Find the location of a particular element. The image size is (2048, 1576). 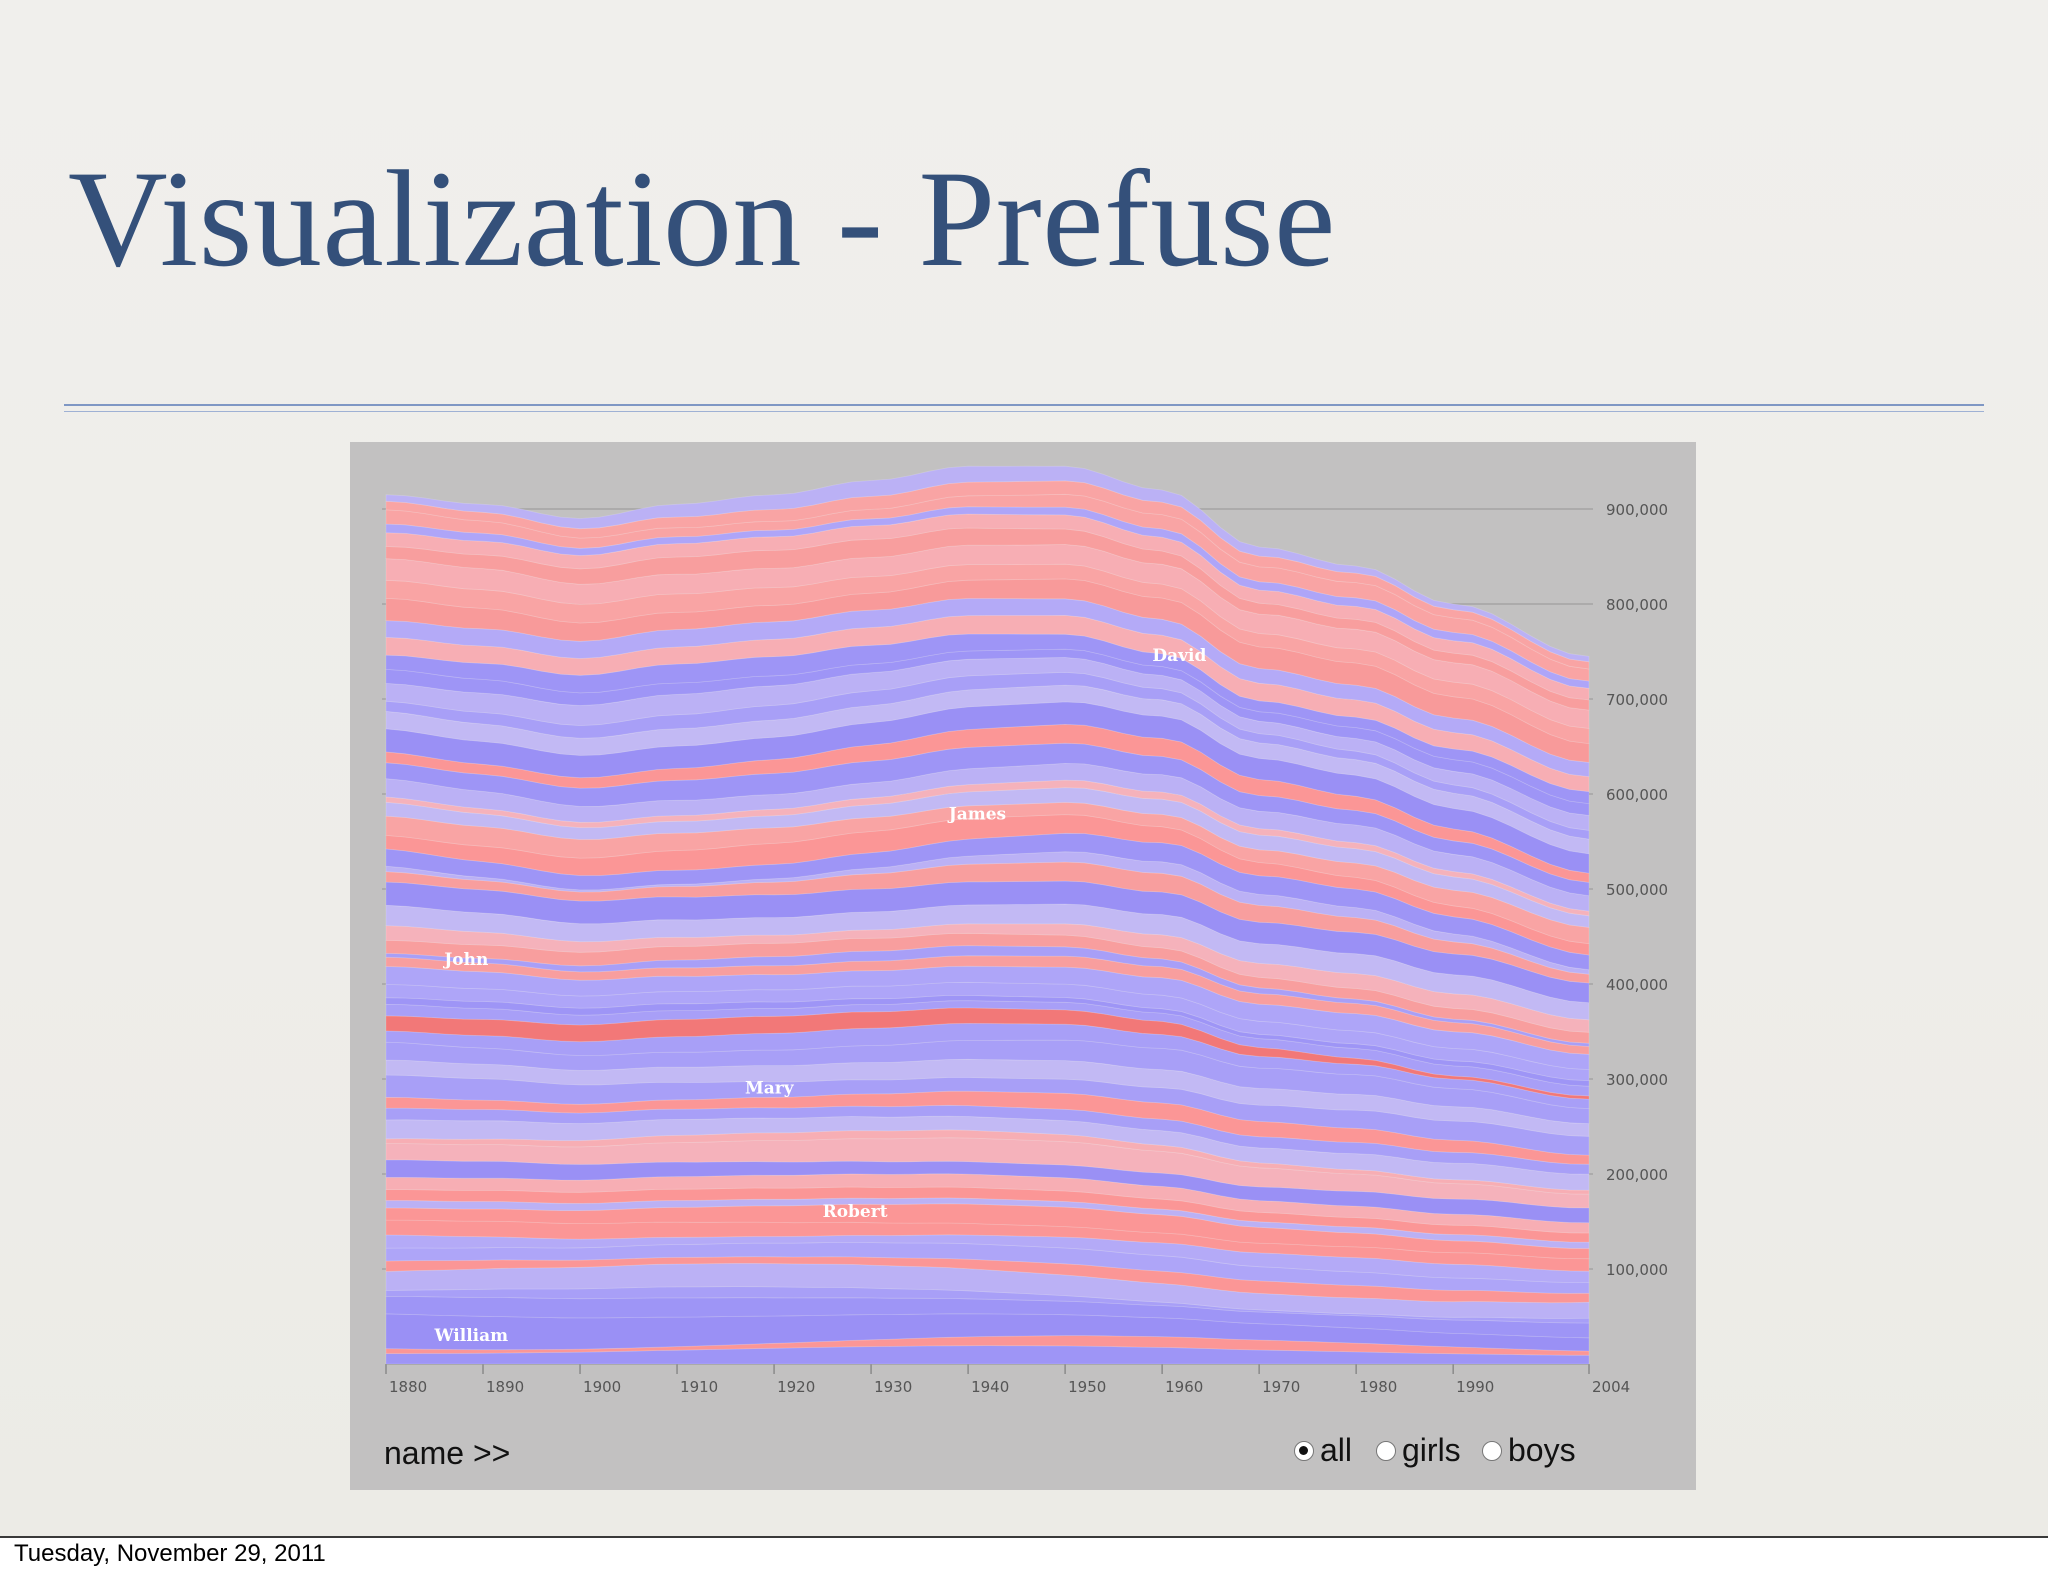

stream-label-robert: Robert is located at coordinates (855, 1212).